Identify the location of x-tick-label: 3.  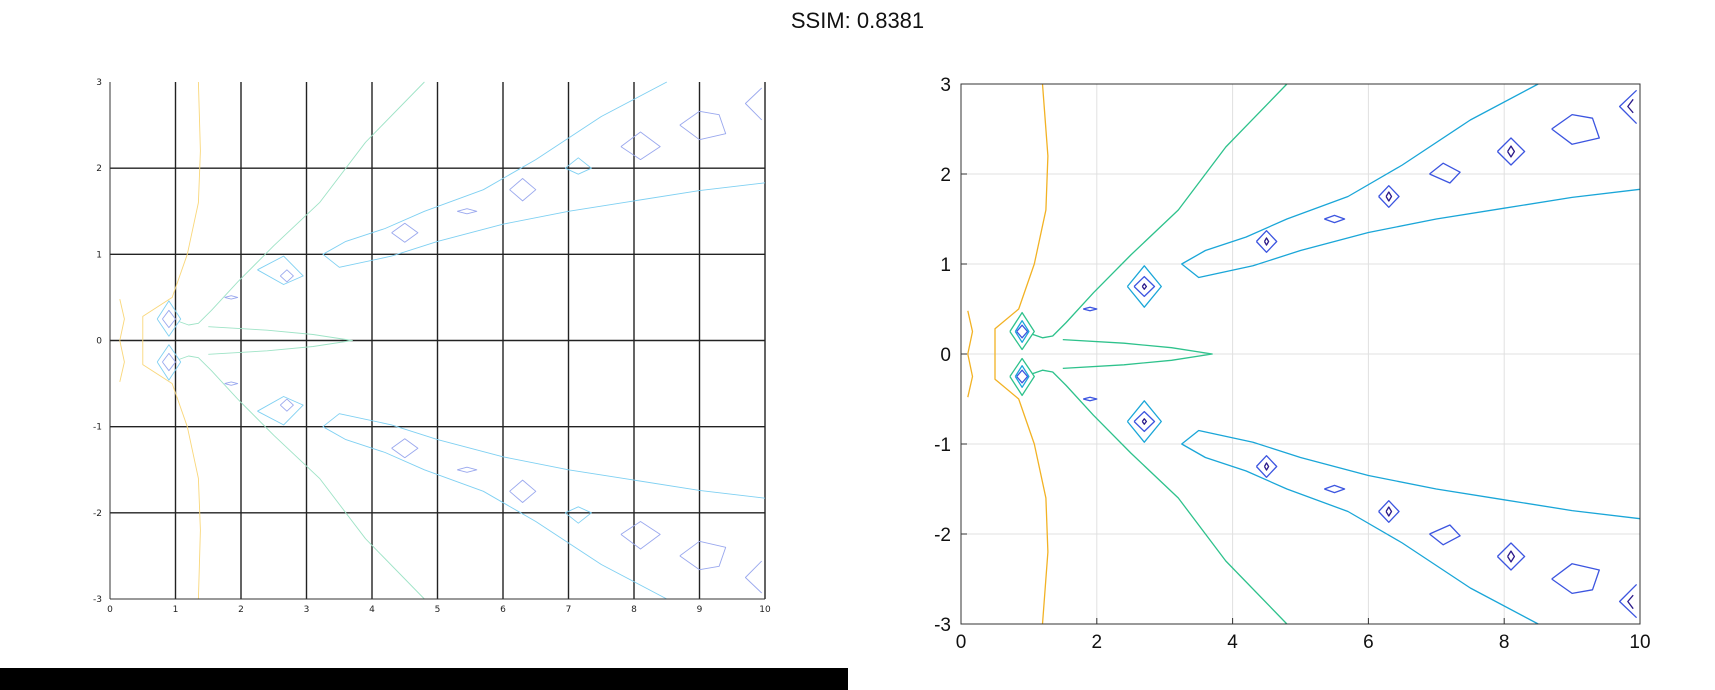
(307, 610).